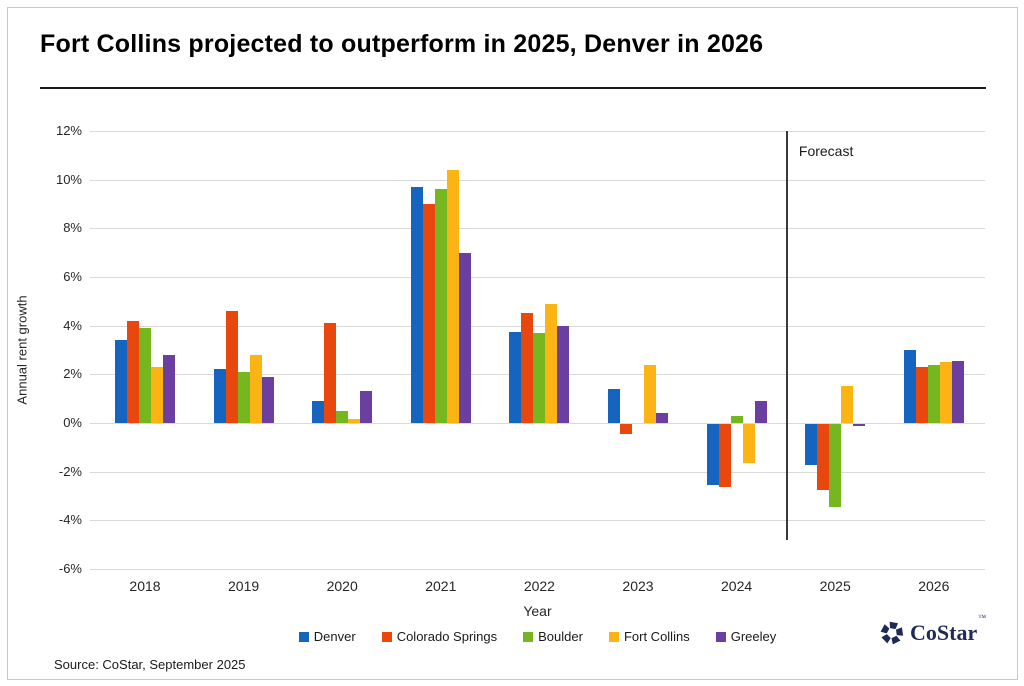  Describe the element at coordinates (748, 443) in the screenshot. I see `bar-fort-collins-2024` at that location.